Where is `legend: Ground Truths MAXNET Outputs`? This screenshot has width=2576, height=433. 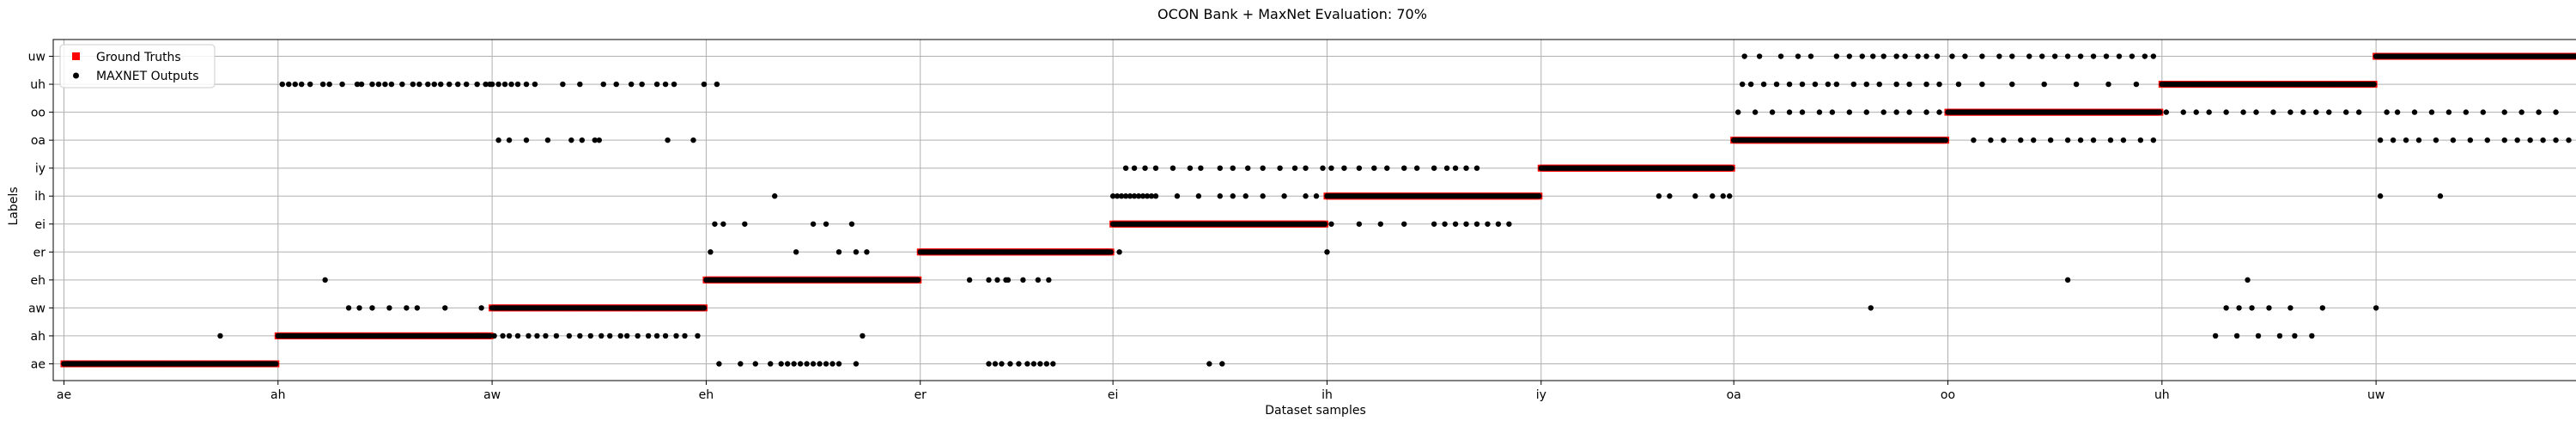 legend: Ground Truths MAXNET Outputs is located at coordinates (137, 66).